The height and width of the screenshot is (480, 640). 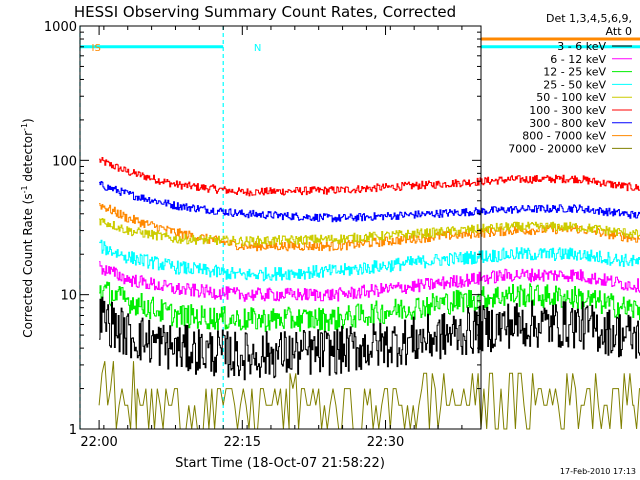 I want to click on legend-label: 7000 - 20000 keV, so click(x=557, y=148).